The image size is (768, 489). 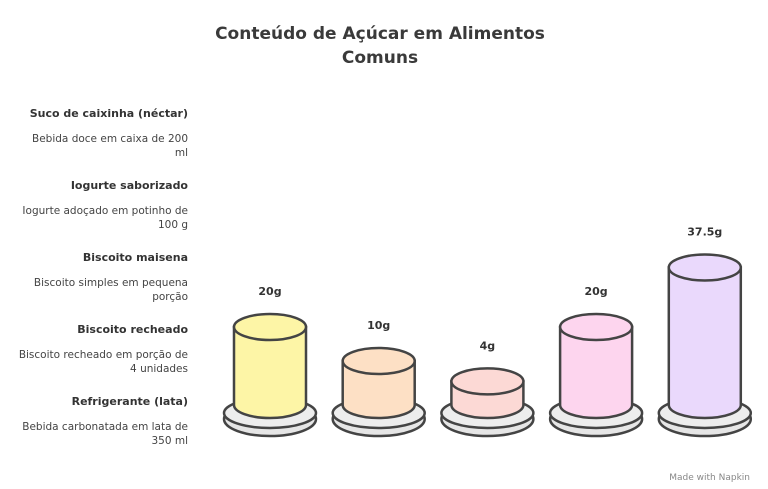 I want to click on item-title: Biscoito maisena, so click(x=135, y=257).